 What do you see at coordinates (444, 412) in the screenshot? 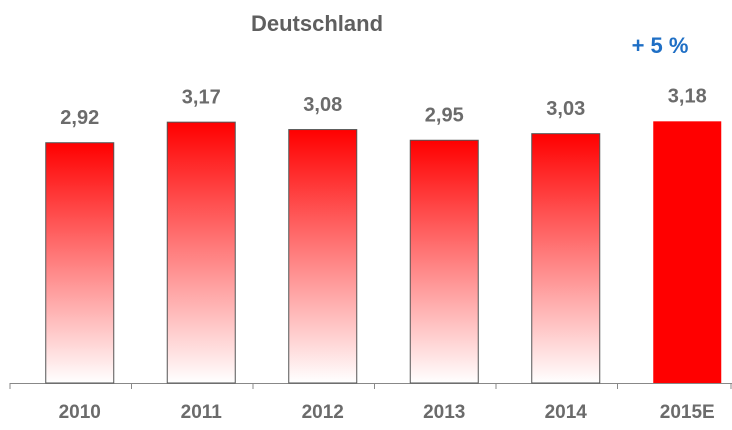
I see `x-tick-label: 2013` at bounding box center [444, 412].